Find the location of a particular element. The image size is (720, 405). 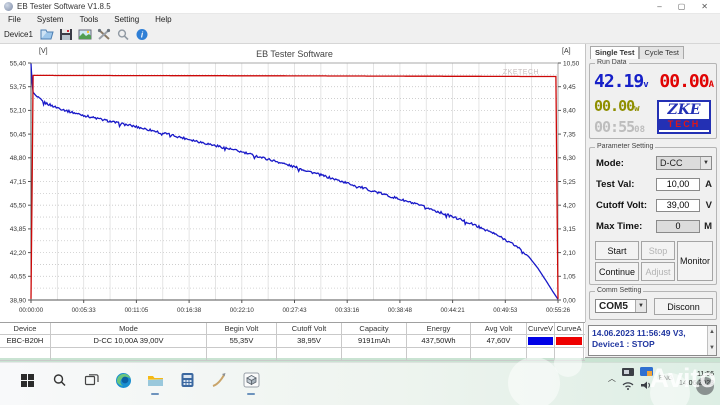

svg-text: 00:22:10 is located at coordinates (242, 310).